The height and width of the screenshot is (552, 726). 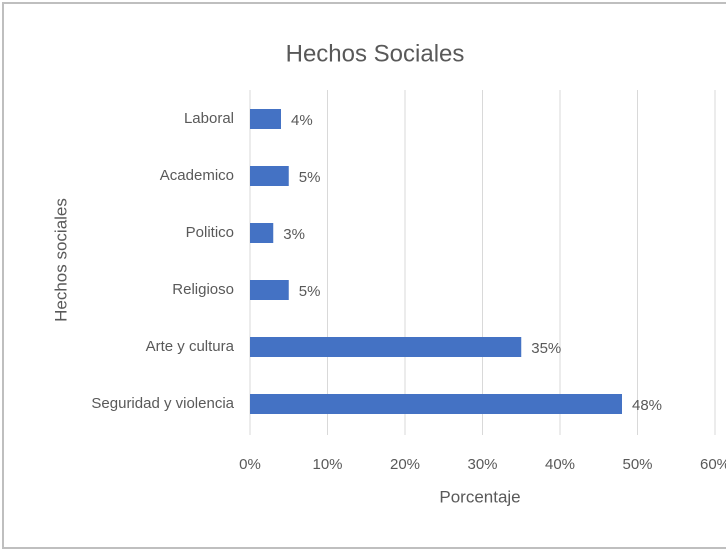 What do you see at coordinates (546, 348) in the screenshot?
I see `data-label: 35%` at bounding box center [546, 348].